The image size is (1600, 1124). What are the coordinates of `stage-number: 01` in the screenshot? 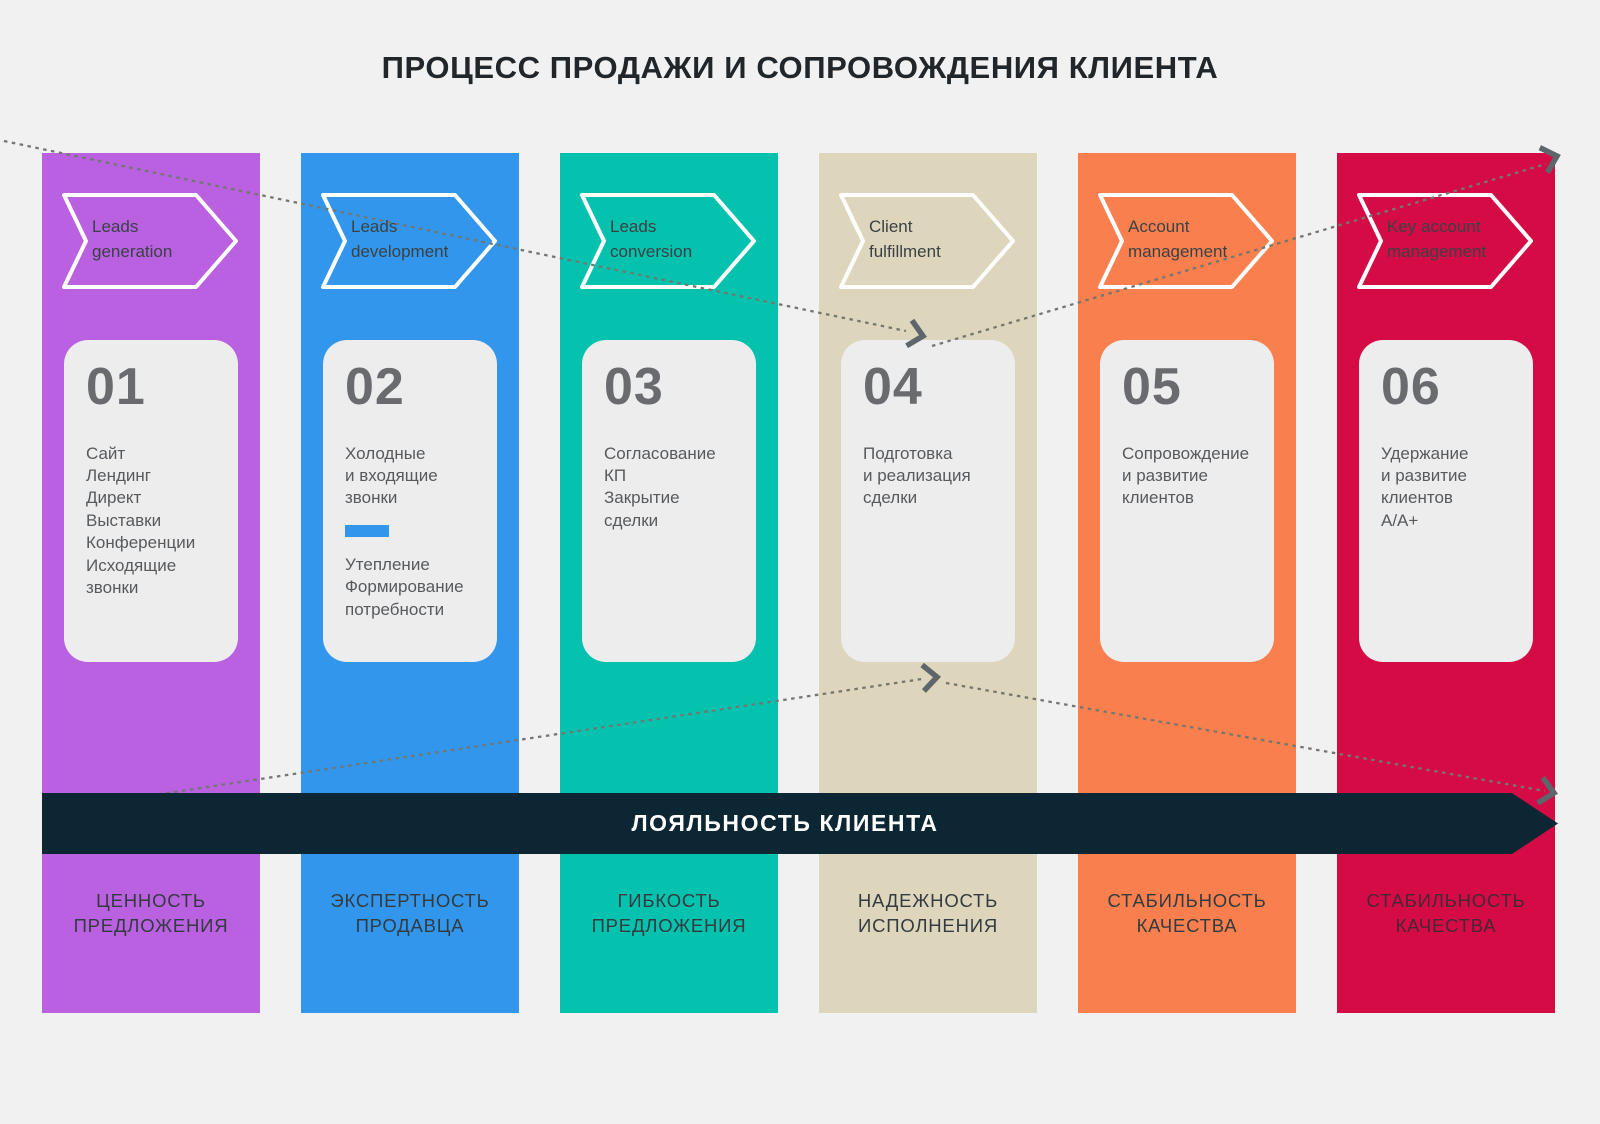 It's located at (116, 387).